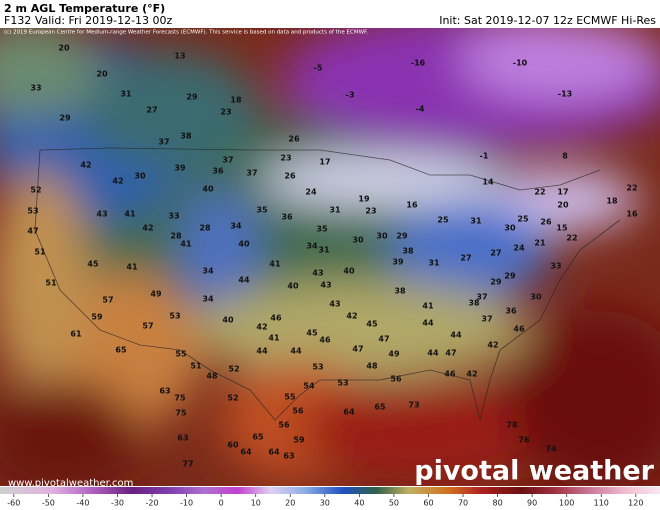  I want to click on colorbar-tick-label: 70, so click(463, 503).